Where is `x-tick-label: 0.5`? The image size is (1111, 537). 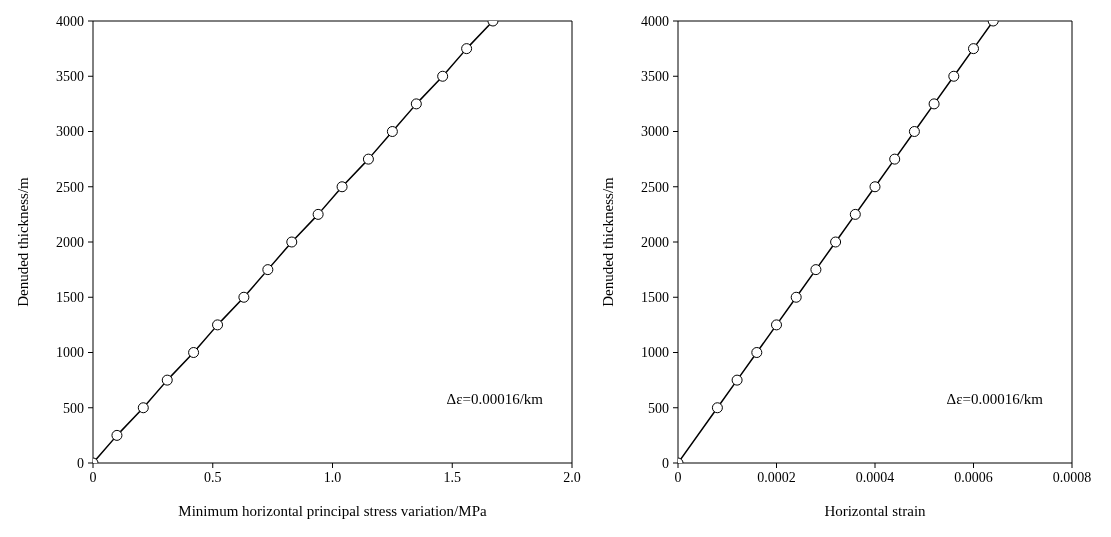 x-tick-label: 0.5 is located at coordinates (213, 477).